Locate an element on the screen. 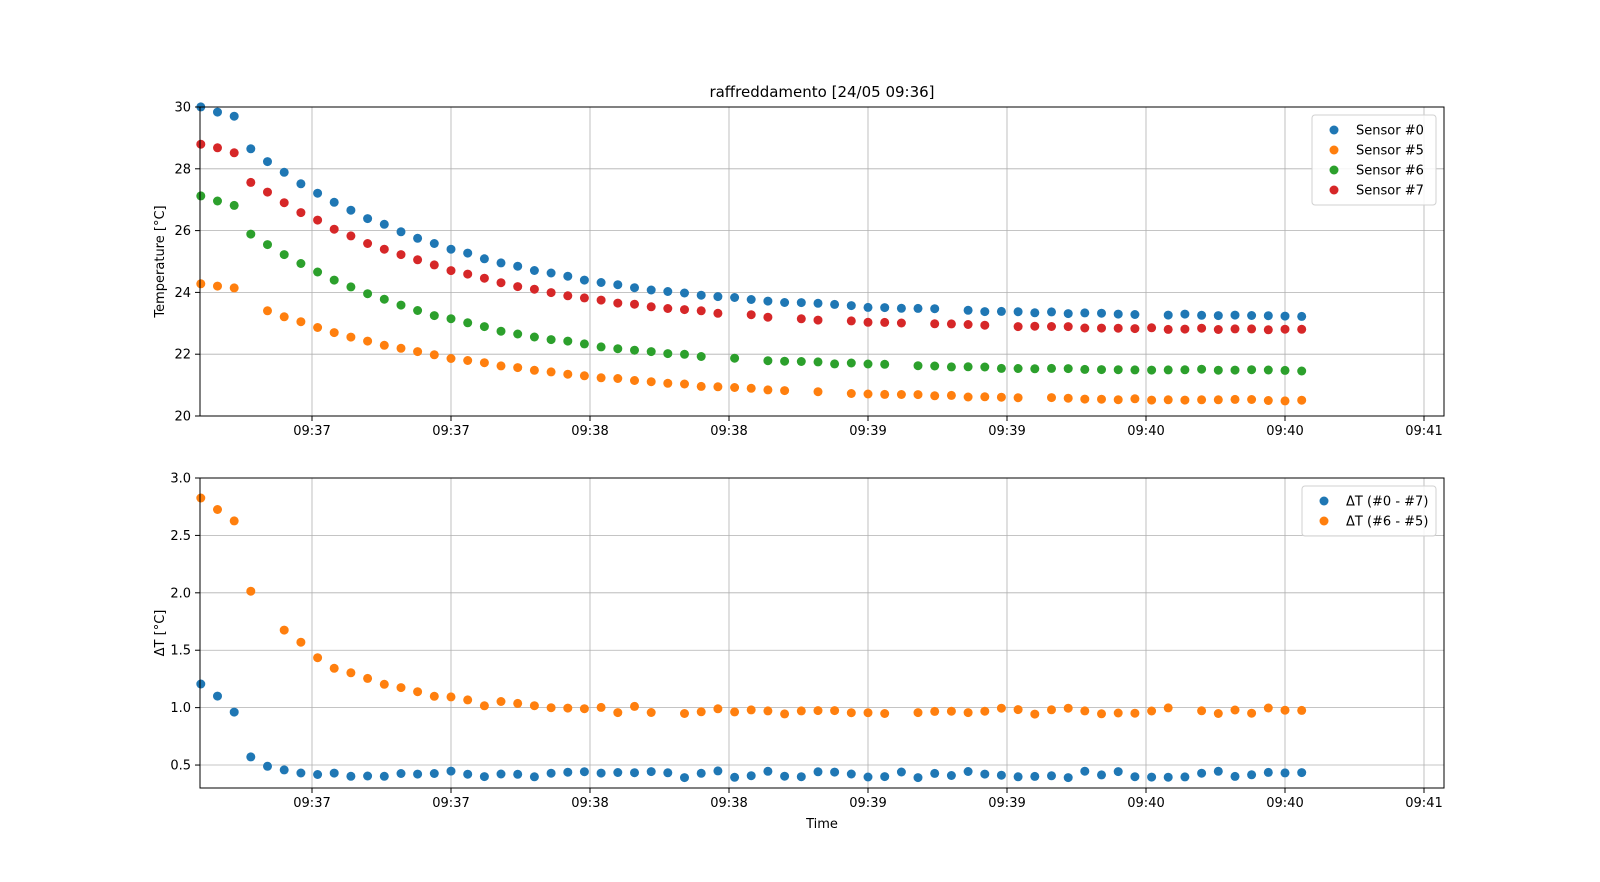 The height and width of the screenshot is (882, 1600). legend-label: Sensor #5 is located at coordinates (1390, 151).